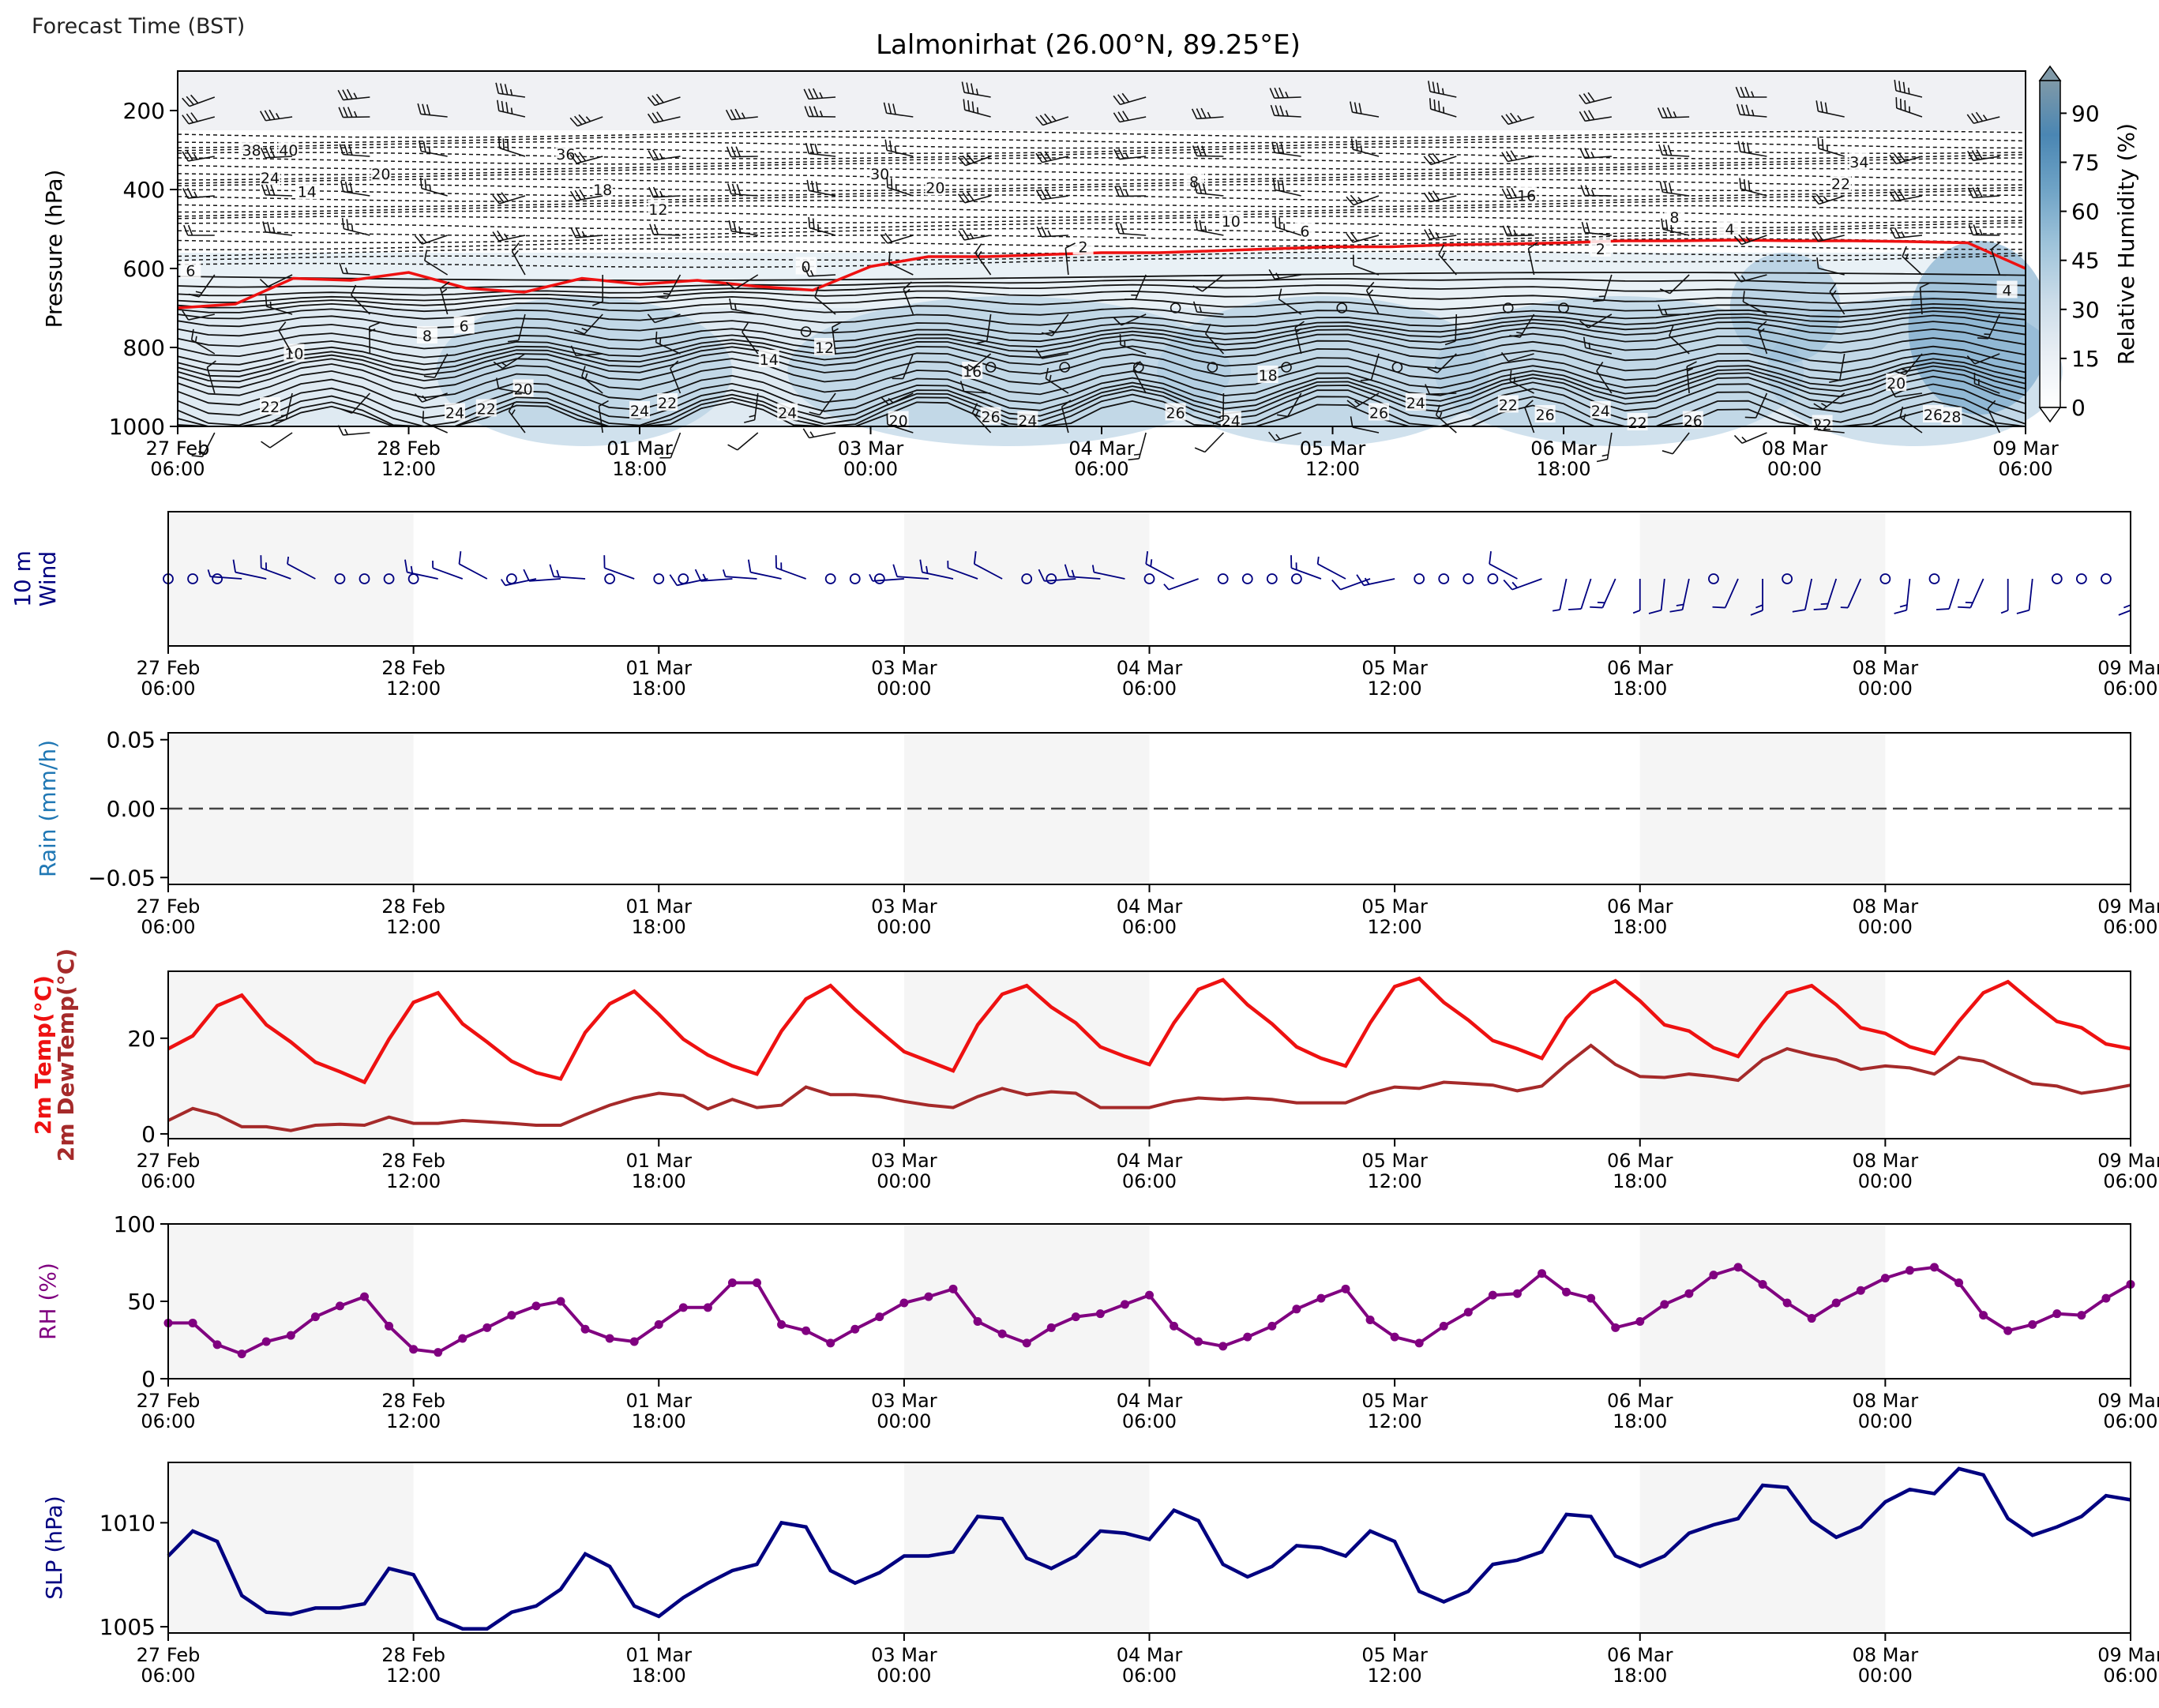 This screenshot has height=1708, width=2159. What do you see at coordinates (1101, 274) in the screenshot?
I see `freezing-level-line` at bounding box center [1101, 274].